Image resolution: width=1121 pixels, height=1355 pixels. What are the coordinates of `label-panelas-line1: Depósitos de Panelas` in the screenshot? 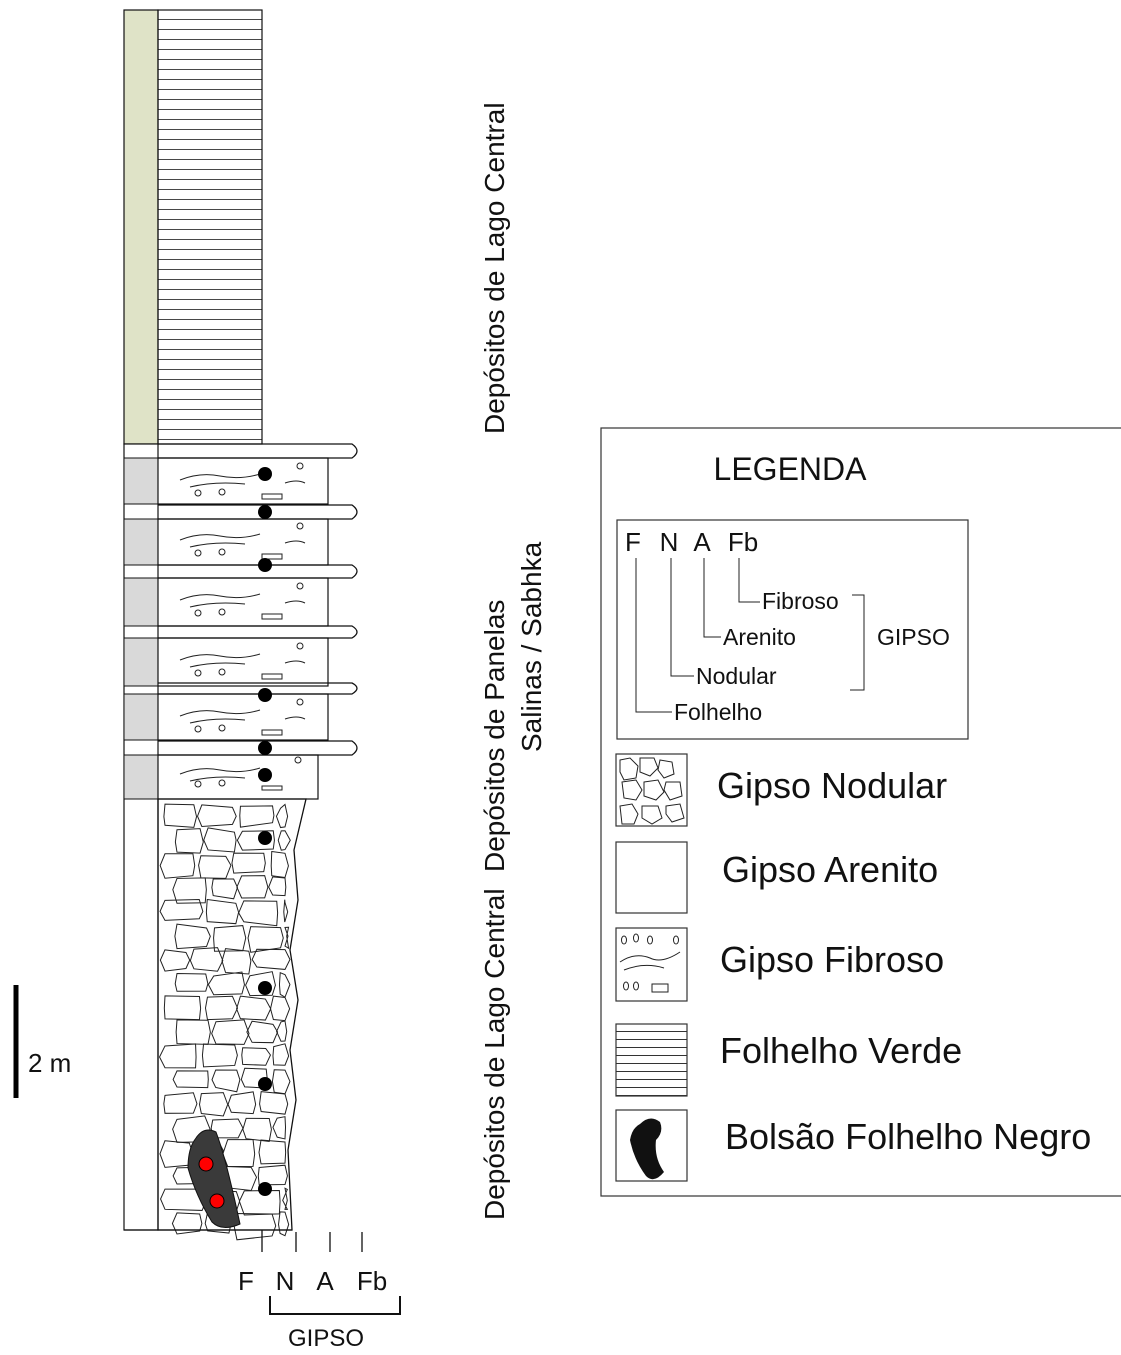 It's located at (494, 736).